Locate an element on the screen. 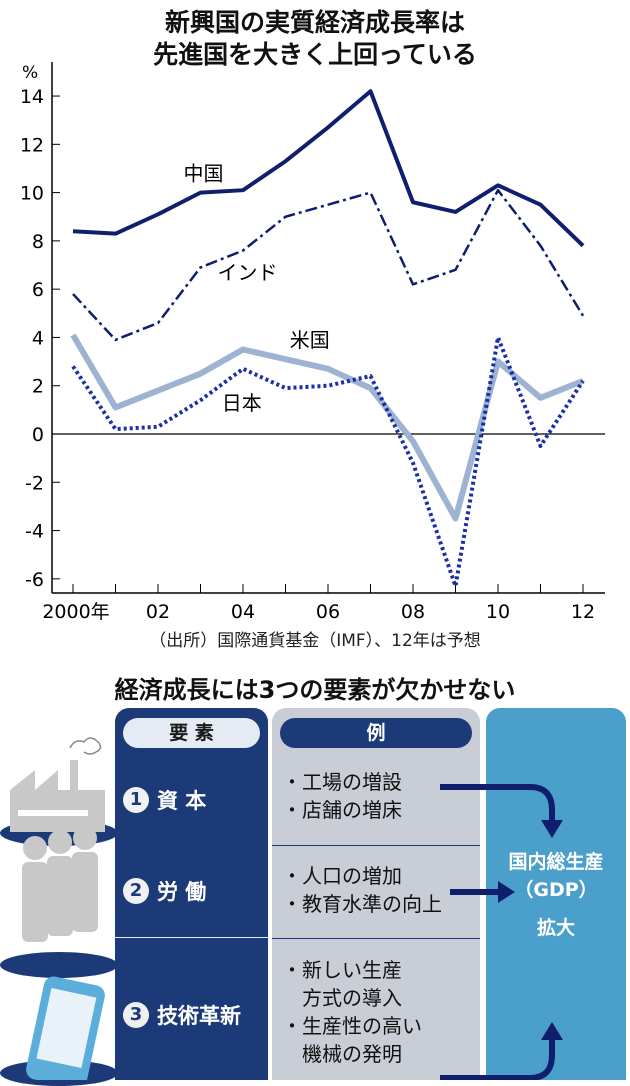 This screenshot has width=630, height=1086. y-tick-label: 8 is located at coordinates (38, 242).